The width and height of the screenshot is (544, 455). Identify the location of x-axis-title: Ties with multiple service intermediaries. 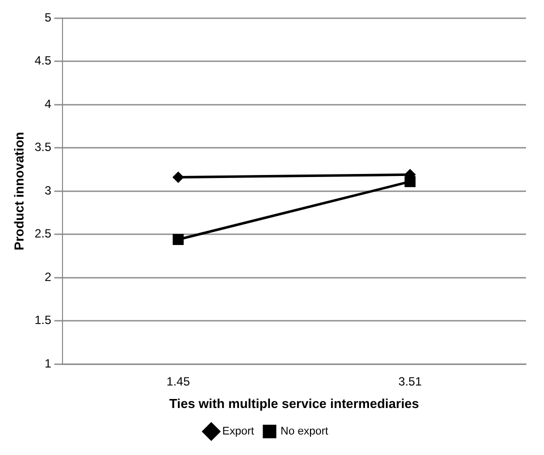
(294, 403).